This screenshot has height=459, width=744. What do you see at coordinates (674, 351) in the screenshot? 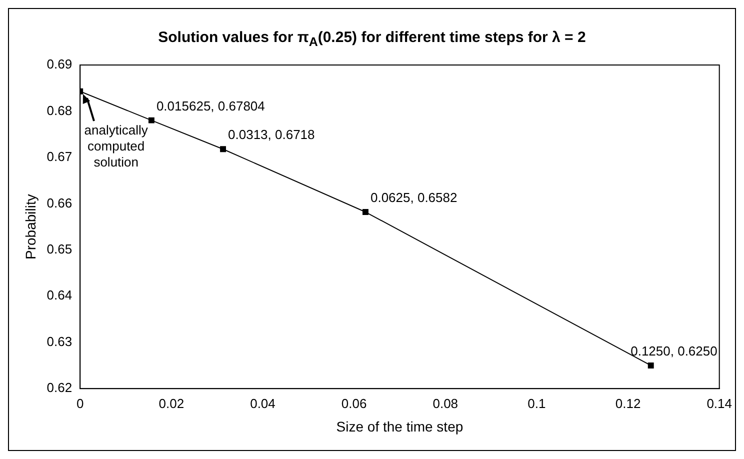
I see `data-label: 0.1250, 0.6250` at bounding box center [674, 351].